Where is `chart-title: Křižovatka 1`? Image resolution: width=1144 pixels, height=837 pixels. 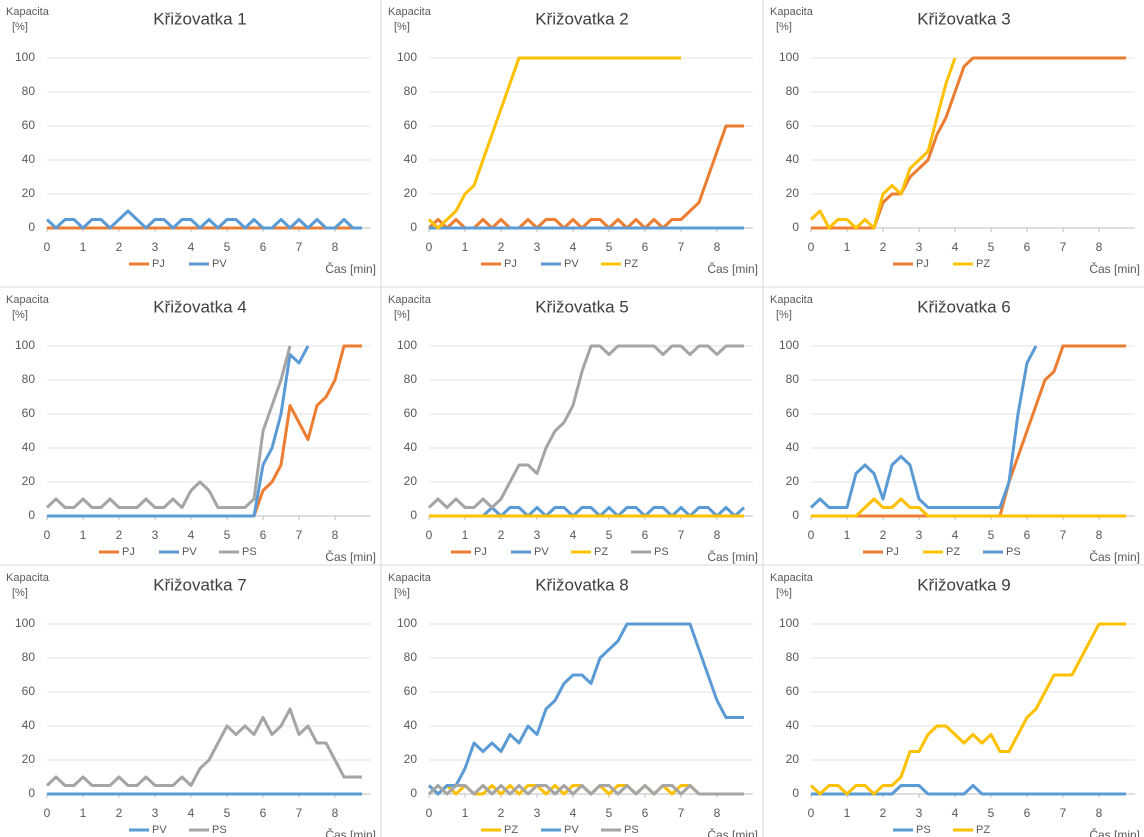 chart-title: Křižovatka 1 is located at coordinates (200, 18).